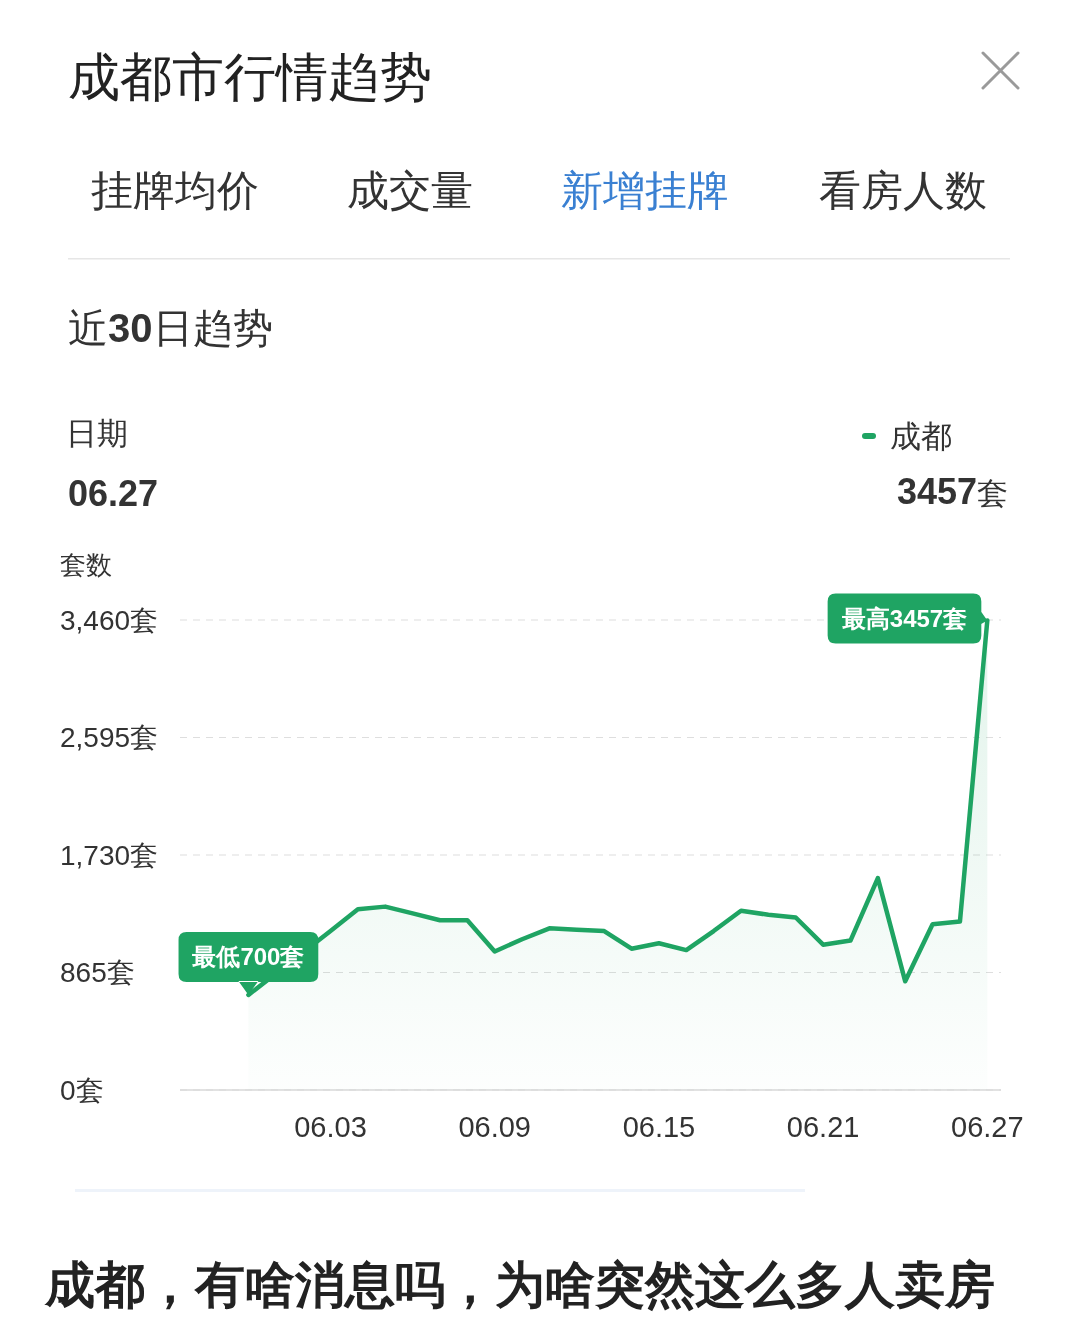 This screenshot has height=1337, width=1078. What do you see at coordinates (904, 618) in the screenshot?
I see `annotation: 最高3457套` at bounding box center [904, 618].